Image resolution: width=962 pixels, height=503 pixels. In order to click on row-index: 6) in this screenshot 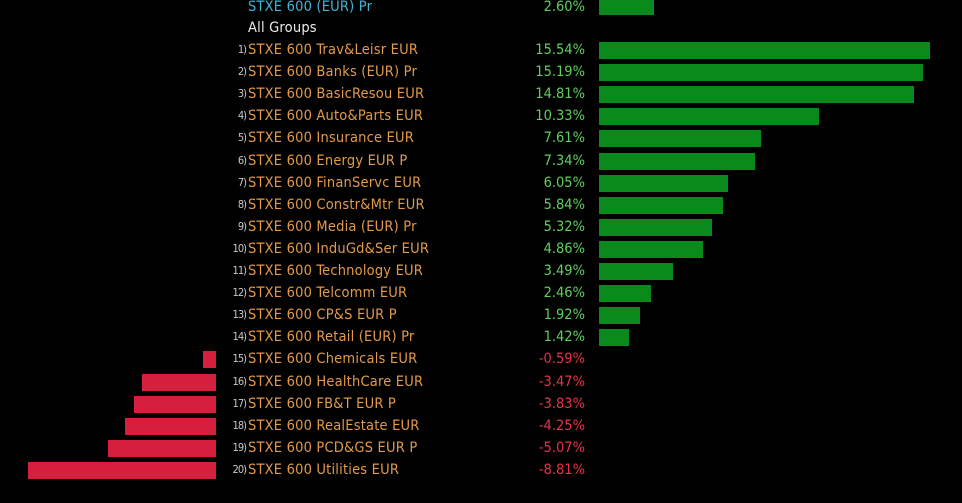, I will do `click(242, 160)`.